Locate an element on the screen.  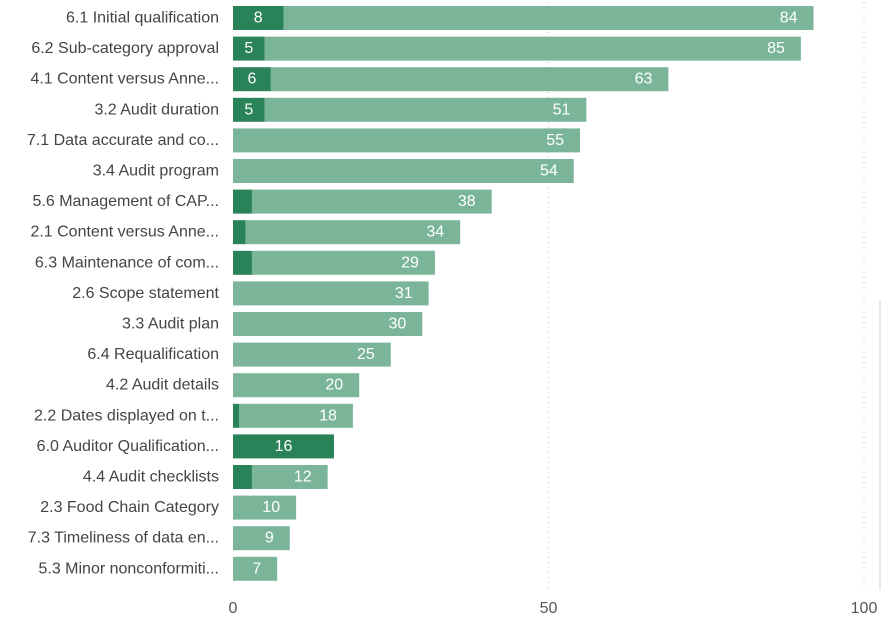
x-tick-label: 50 is located at coordinates (549, 608).